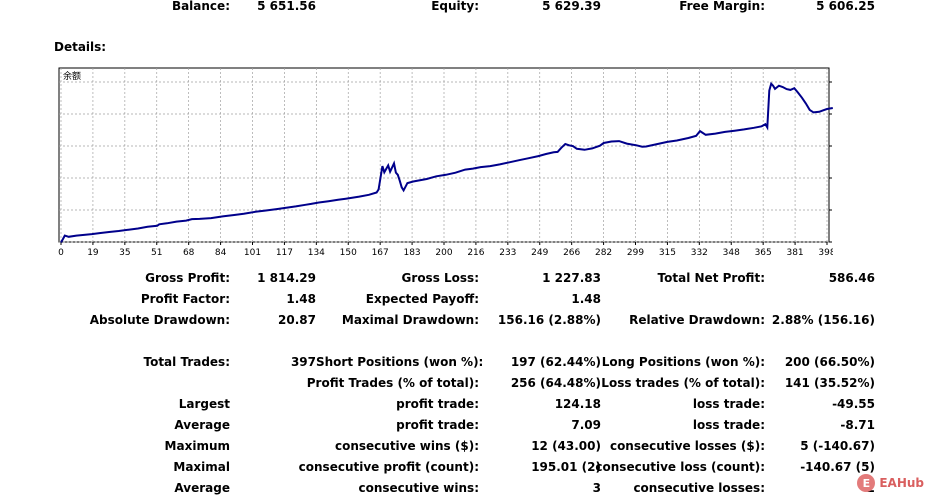 The height and width of the screenshot is (495, 930). Describe the element at coordinates (303, 362) in the screenshot. I see `total-trades-value: 397` at that location.